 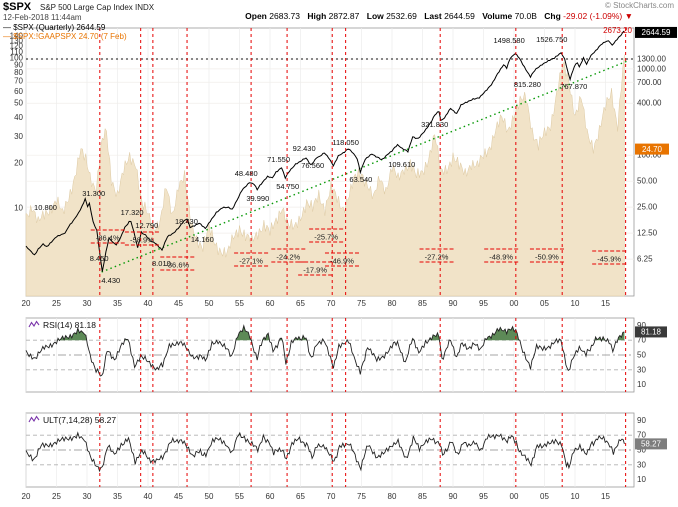 What do you see at coordinates (93, 193) in the screenshot?
I see `svg-text: 31.300` at bounding box center [93, 193].